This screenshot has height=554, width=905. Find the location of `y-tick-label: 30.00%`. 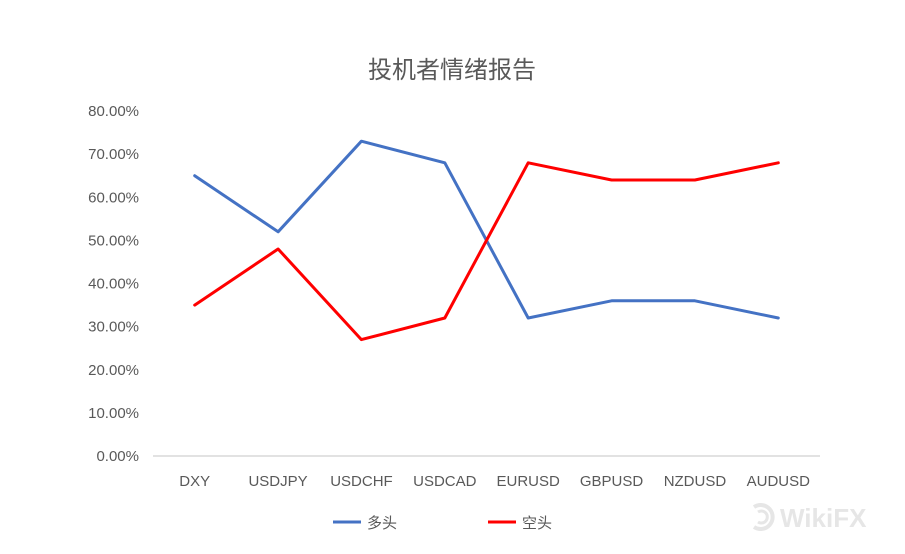

y-tick-label: 30.00% is located at coordinates (113, 327).